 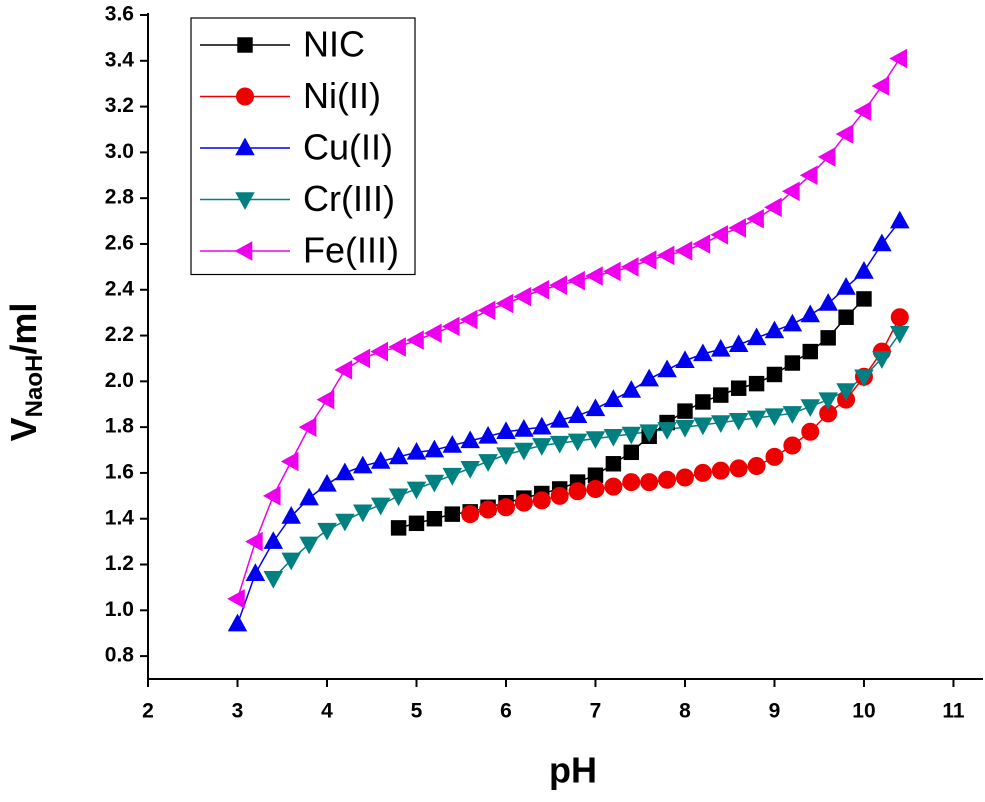 What do you see at coordinates (120, 197) in the screenshot?
I see `y-tick-label: 2.8` at bounding box center [120, 197].